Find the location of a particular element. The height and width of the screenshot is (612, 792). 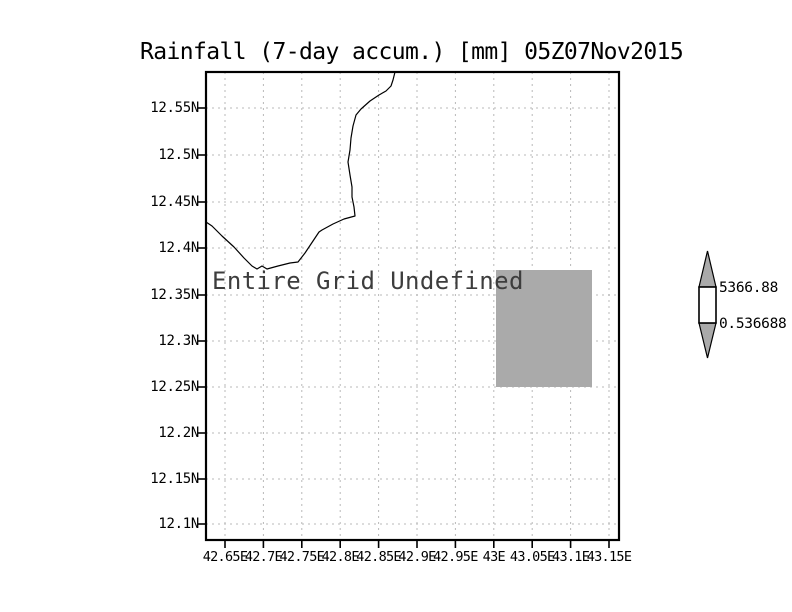

y-axis-label: 12.4N is located at coordinates (178, 248).